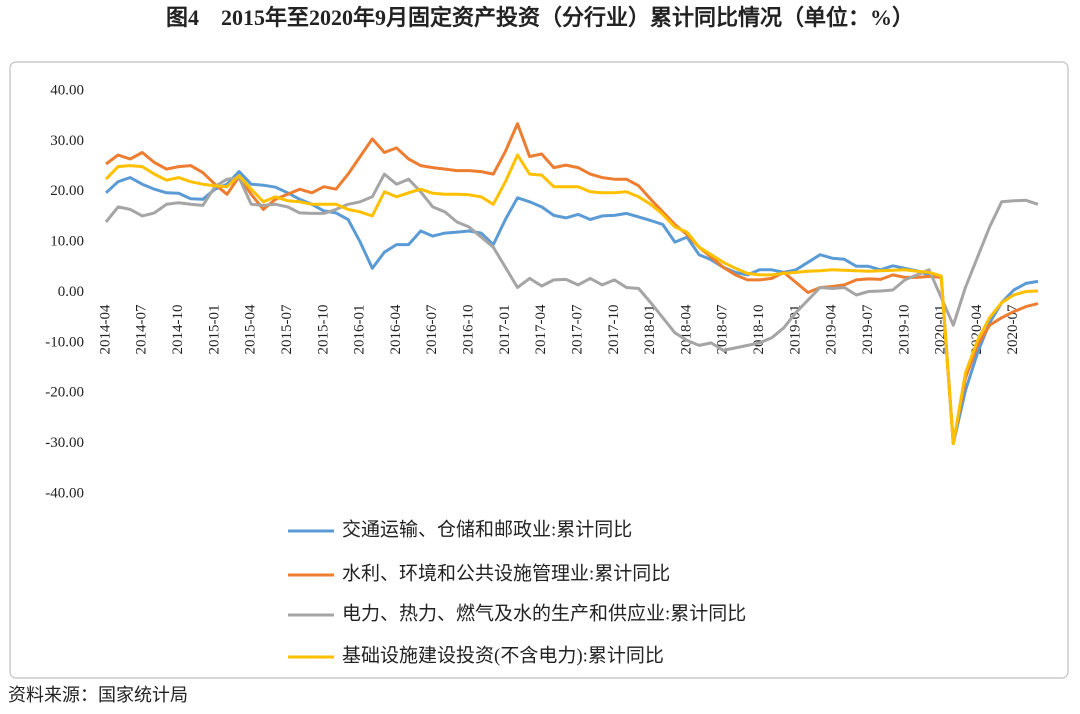  What do you see at coordinates (396, 329) in the screenshot?
I see `x-tick-label: 2016-04` at bounding box center [396, 329].